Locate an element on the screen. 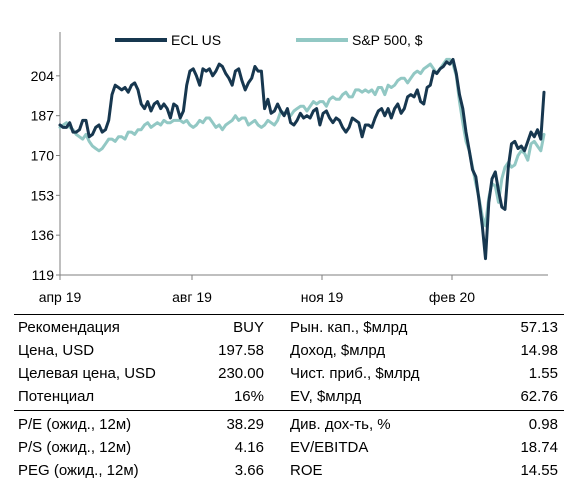  metrics-row: Рекомендация BUY Рын. кап., $млрд 57.13 is located at coordinates (289, 327).